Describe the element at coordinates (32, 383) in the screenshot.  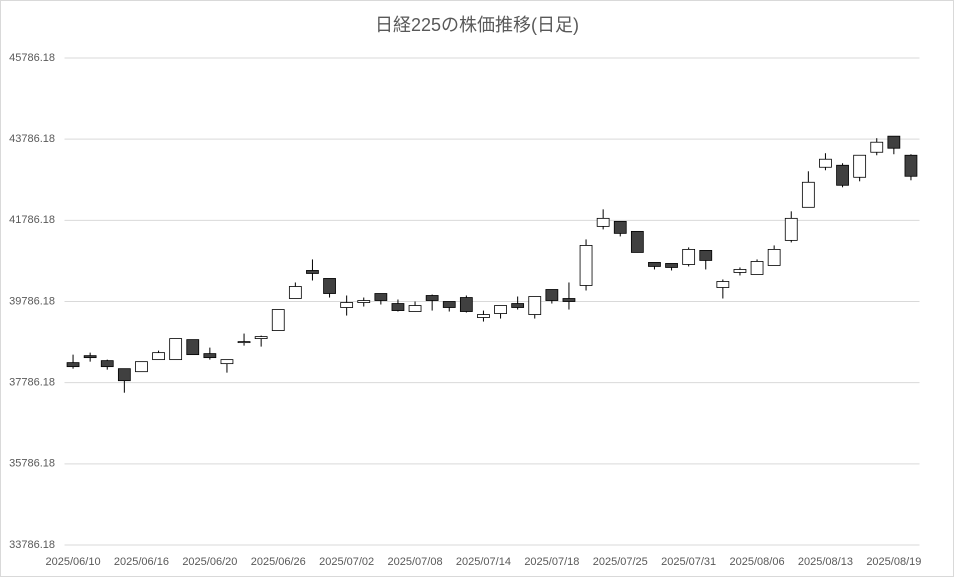
I see `y-tick-label: 37786.18` at that location.